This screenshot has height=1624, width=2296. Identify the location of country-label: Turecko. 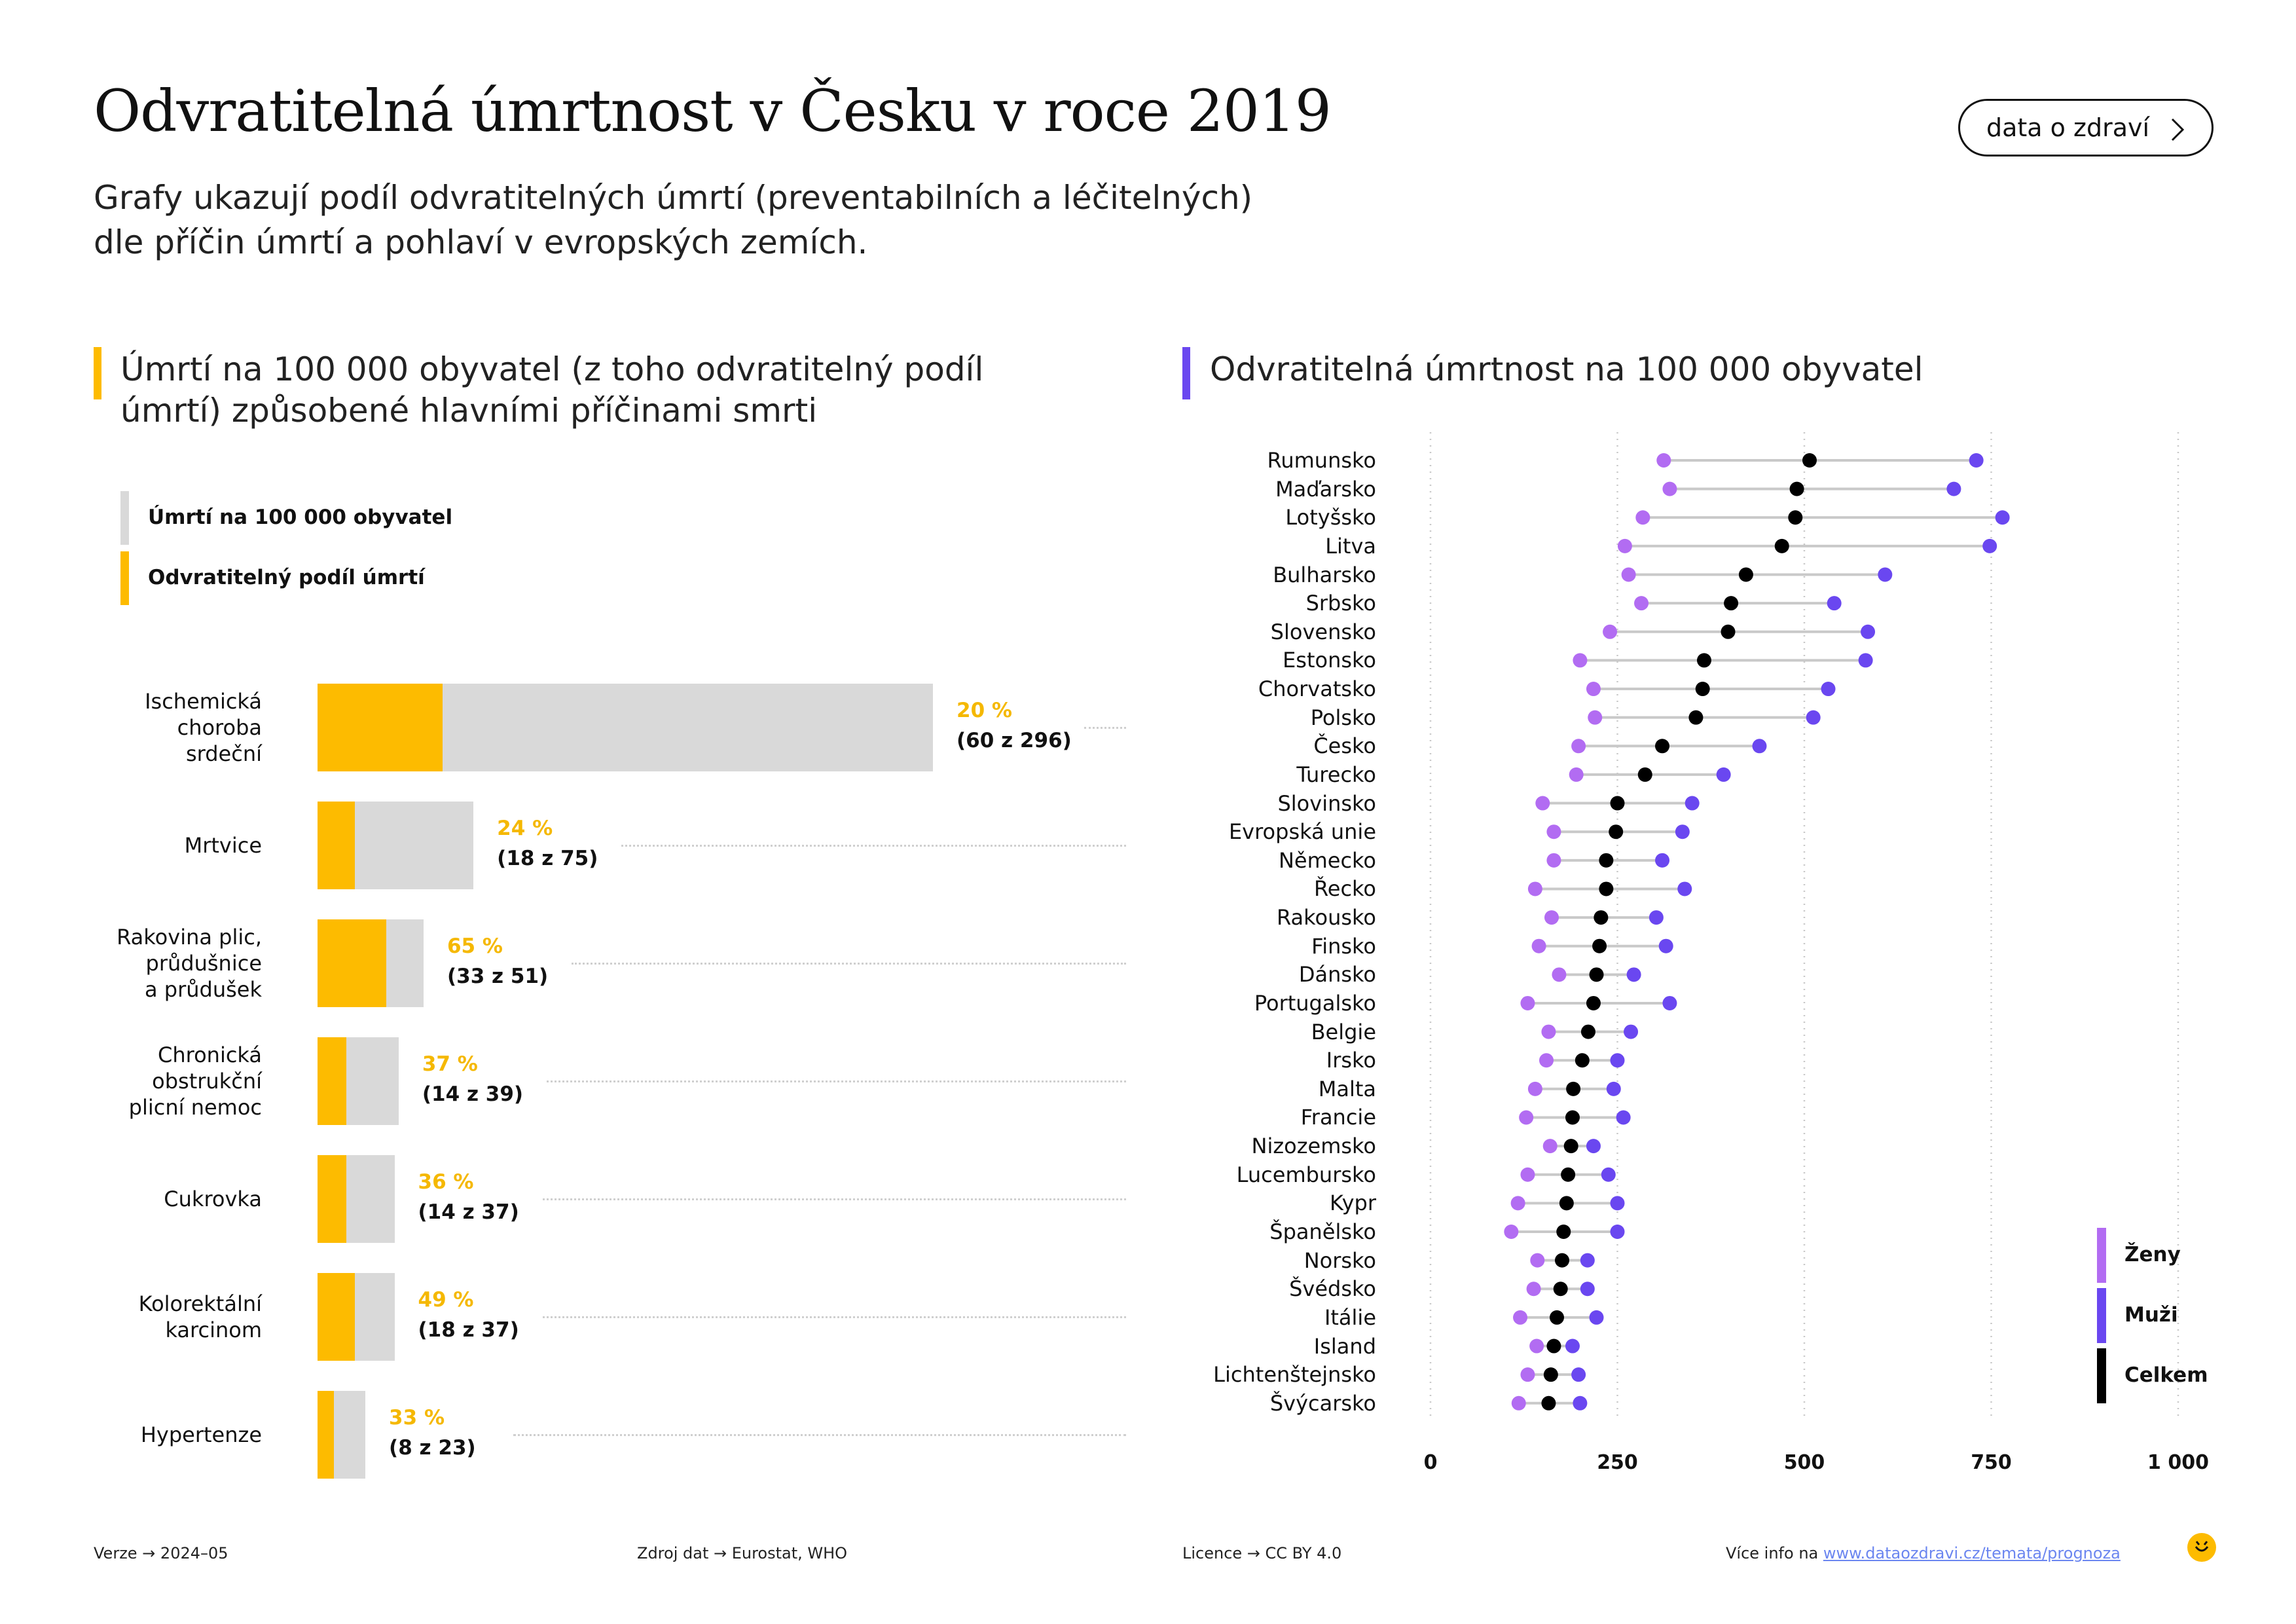
(1336, 774).